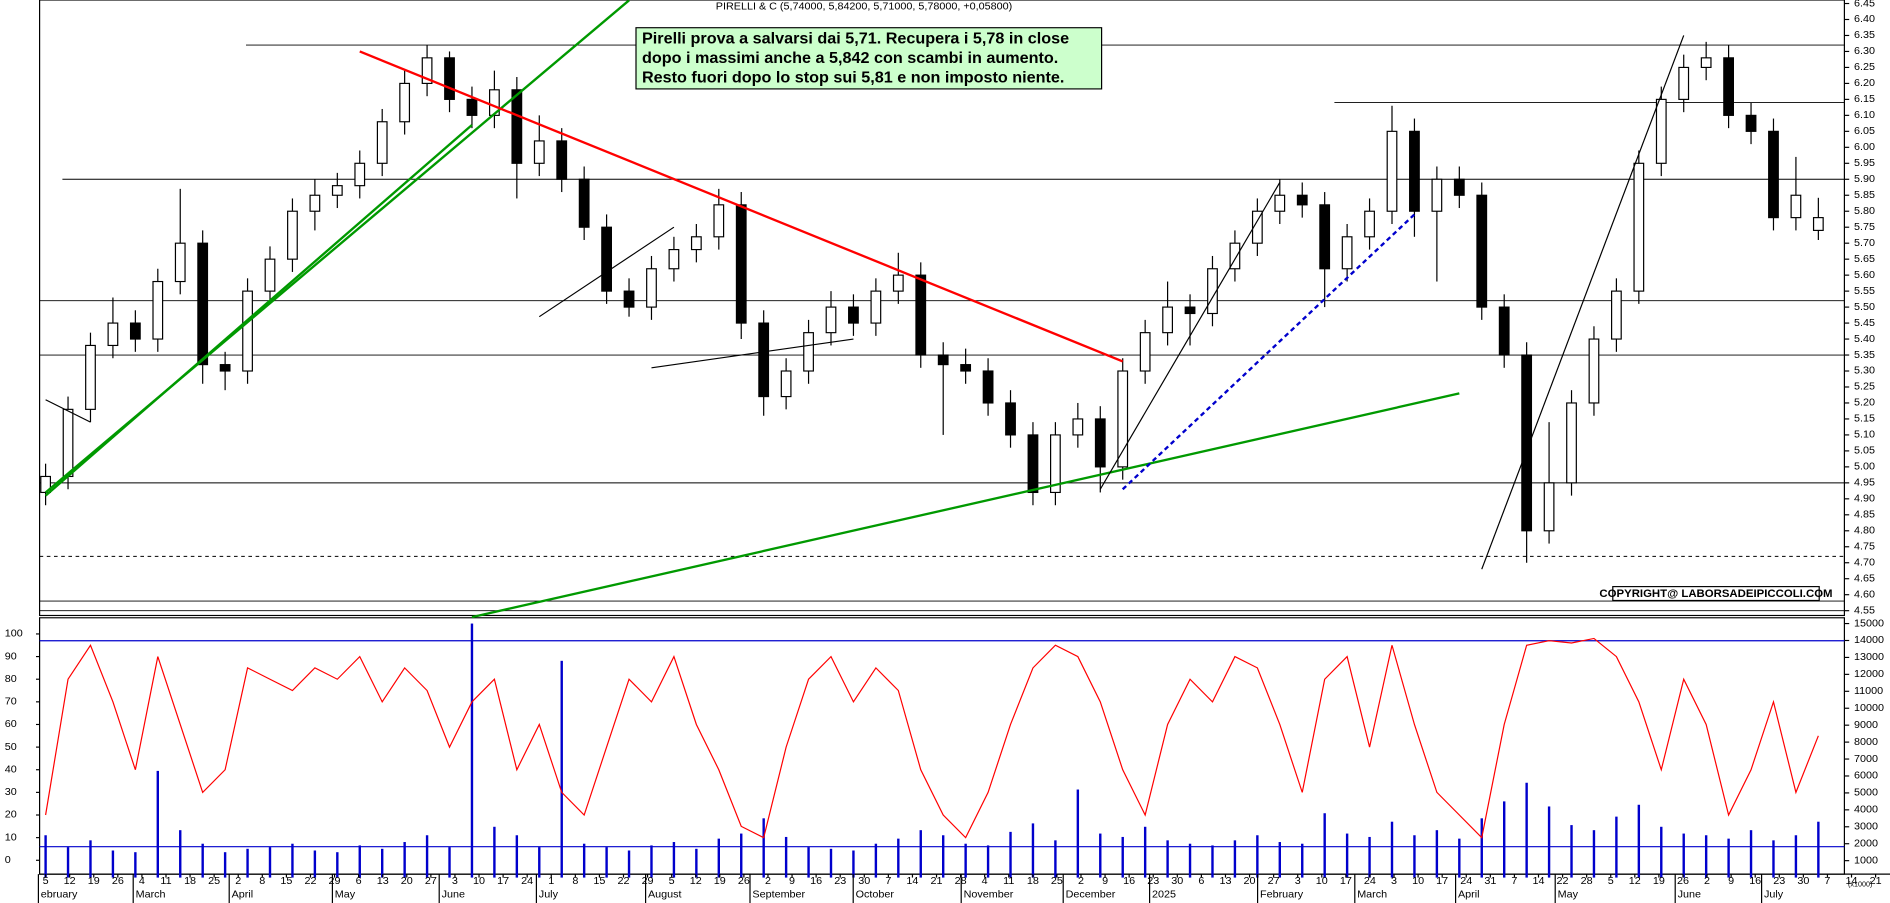 Image resolution: width=1890 pixels, height=903 pixels. Describe the element at coordinates (1716, 594) in the screenshot. I see `copyright-box` at that location.